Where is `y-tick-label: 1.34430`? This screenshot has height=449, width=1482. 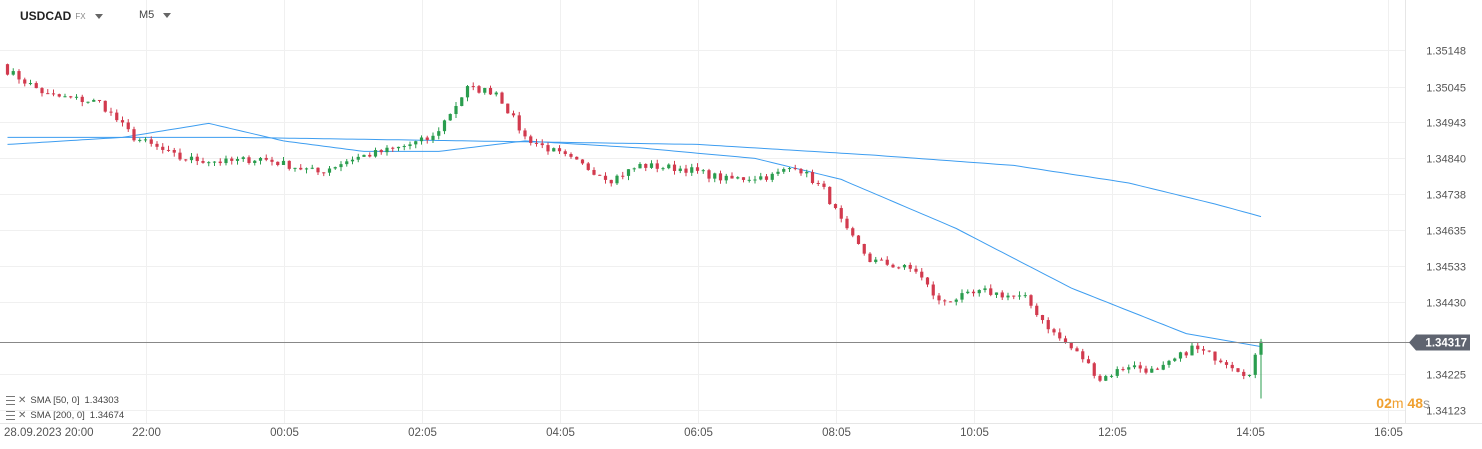 y-tick-label: 1.34430 is located at coordinates (1446, 304).